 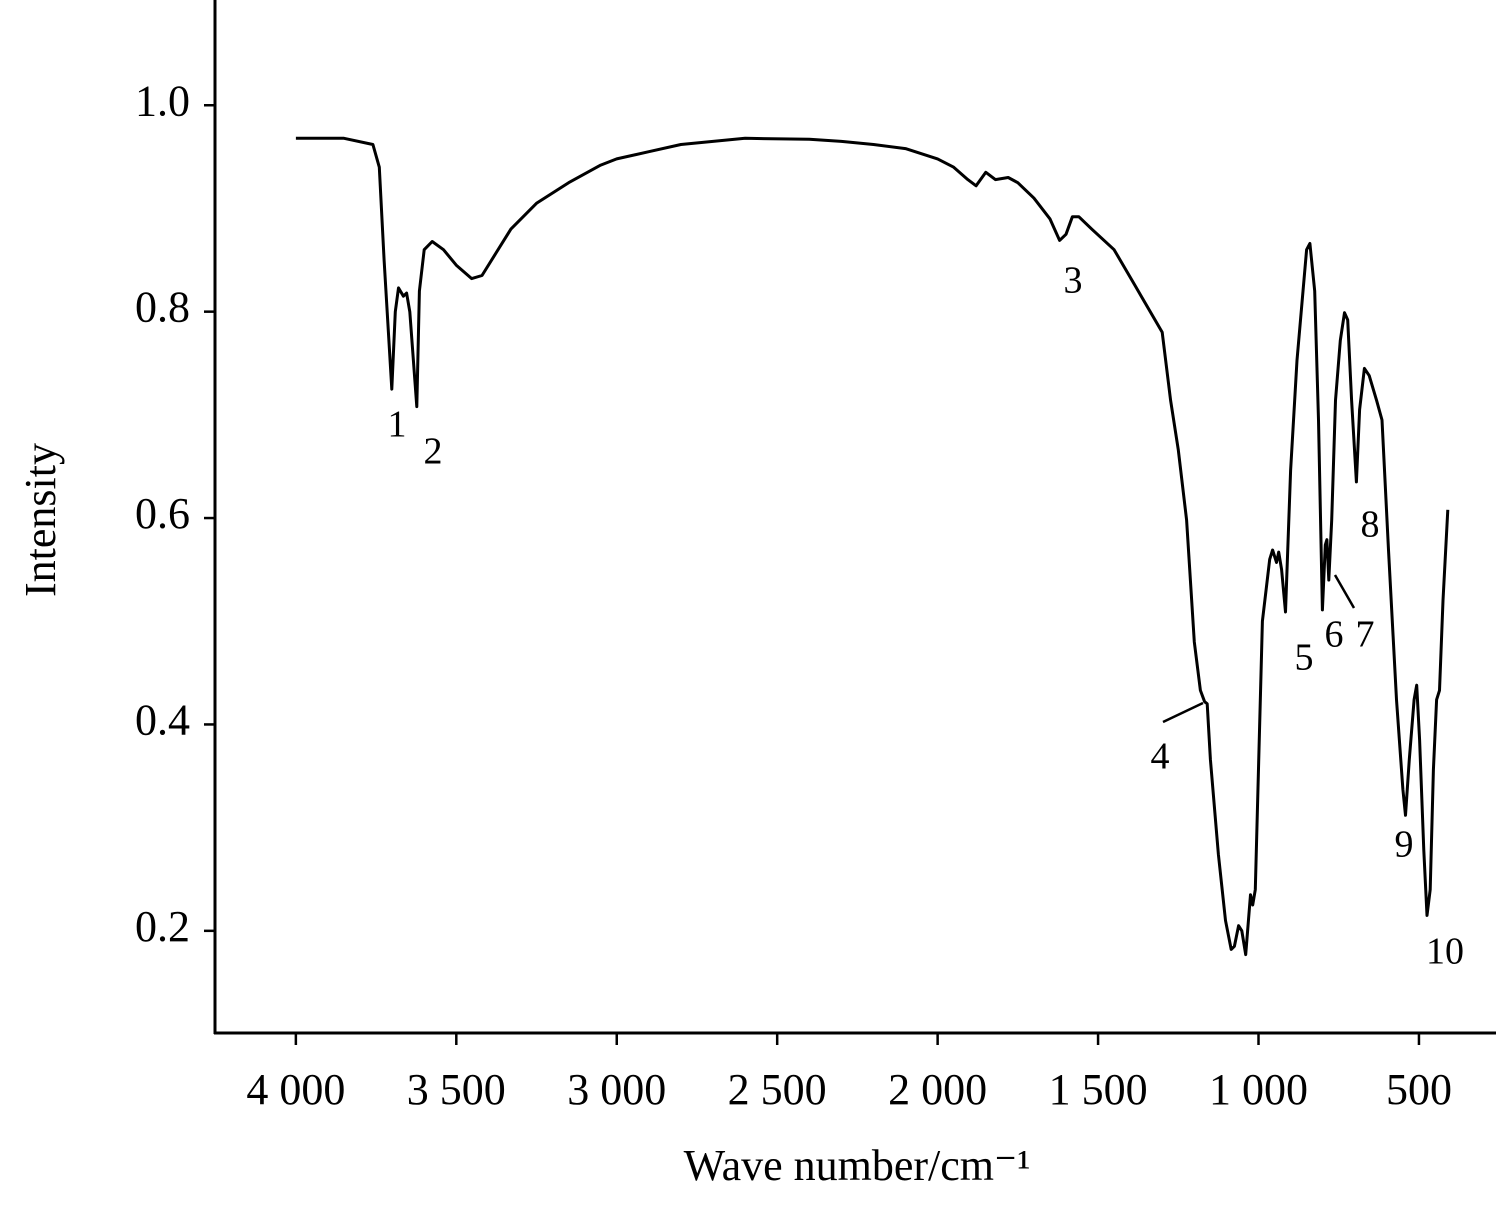 I want to click on peak-label: 8, so click(x=1370, y=525).